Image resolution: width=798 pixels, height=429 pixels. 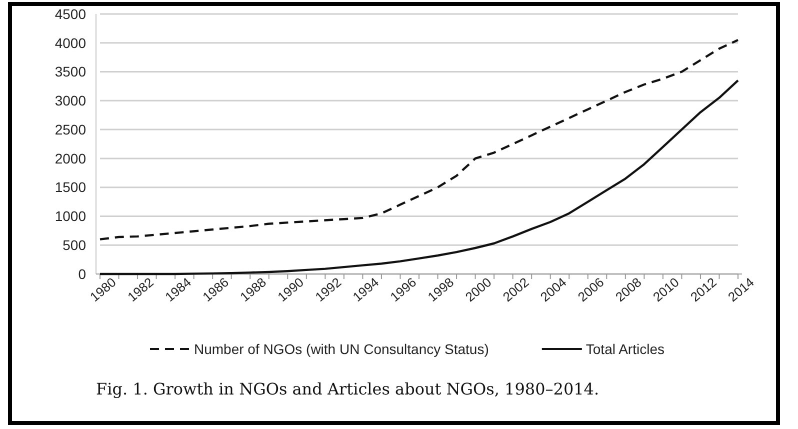 What do you see at coordinates (70, 129) in the screenshot?
I see `y-tick-label: 2500` at bounding box center [70, 129].